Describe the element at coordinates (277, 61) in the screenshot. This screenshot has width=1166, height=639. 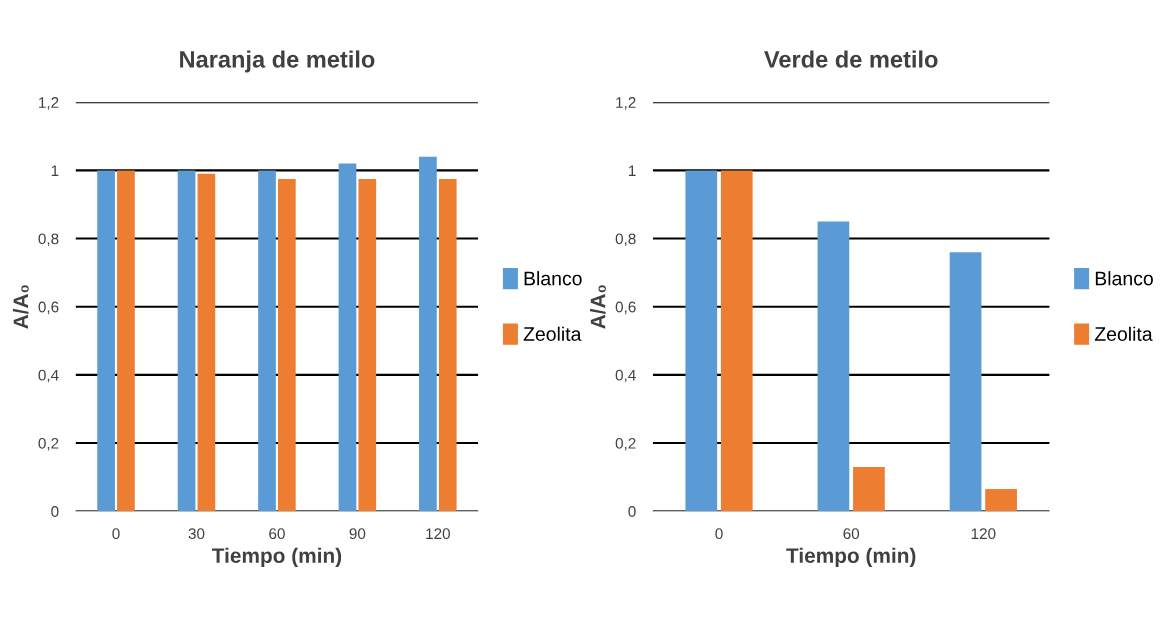
I see `chart-title: Naranja de metilo` at that location.